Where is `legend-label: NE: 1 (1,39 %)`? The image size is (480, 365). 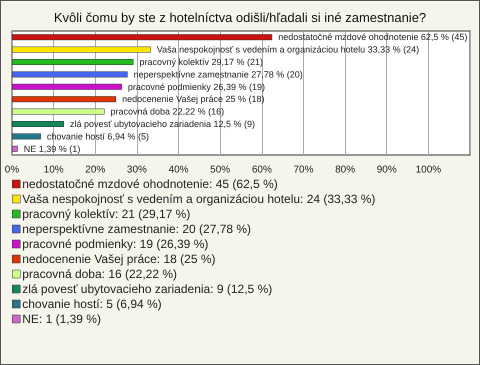
legend-label: NE: 1 (1,39 %) is located at coordinates (61, 319).